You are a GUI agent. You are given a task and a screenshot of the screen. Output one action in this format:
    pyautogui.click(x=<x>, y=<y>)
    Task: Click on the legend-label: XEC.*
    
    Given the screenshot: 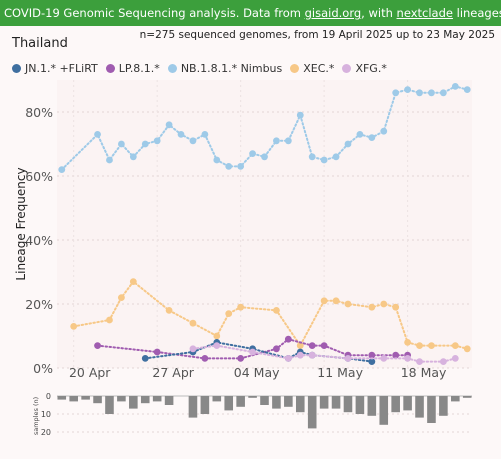 What is the action you would take?
    pyautogui.click(x=319, y=68)
    